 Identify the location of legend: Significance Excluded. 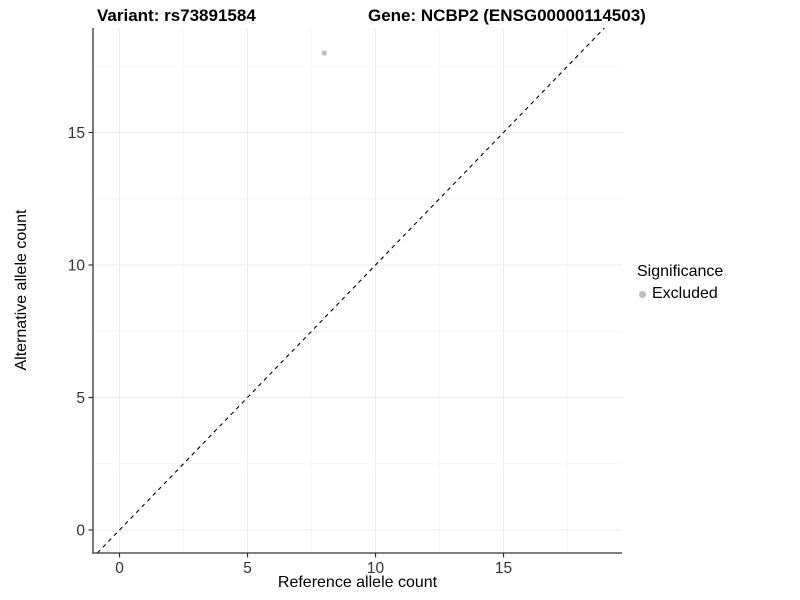
(680, 282).